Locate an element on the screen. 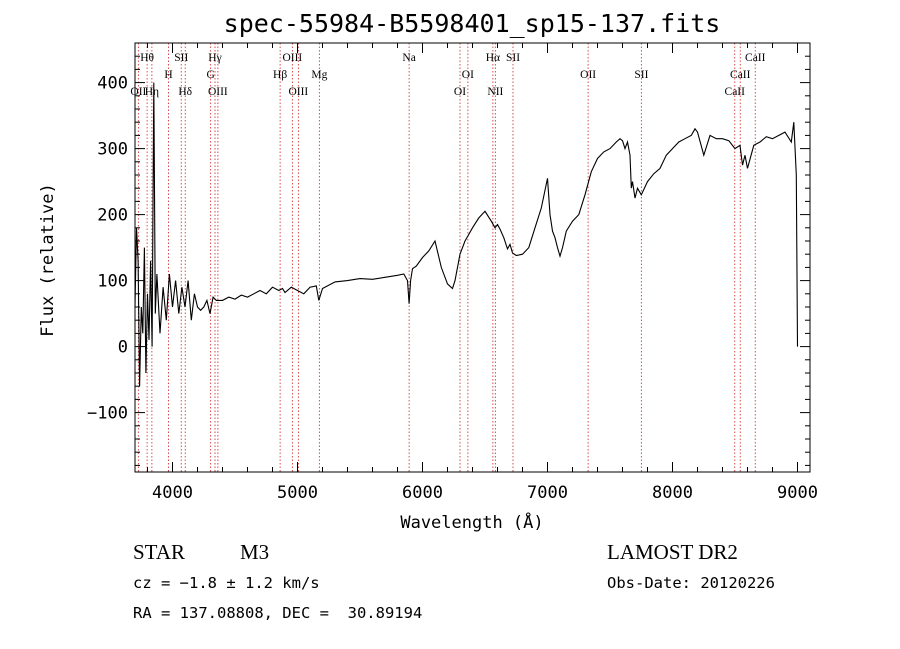 The height and width of the screenshot is (649, 900). marker-label: Hγ is located at coordinates (214, 58).